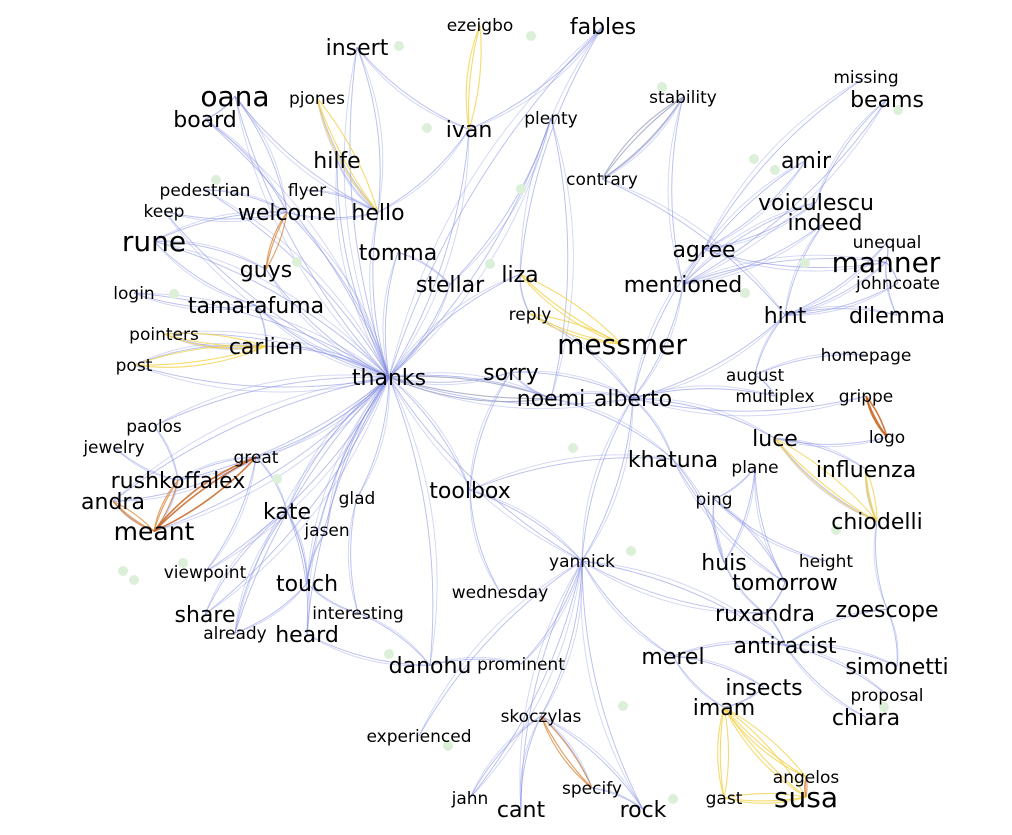 The image size is (1012, 835). What do you see at coordinates (673, 460) in the screenshot?
I see `word-label: khatuna` at bounding box center [673, 460].